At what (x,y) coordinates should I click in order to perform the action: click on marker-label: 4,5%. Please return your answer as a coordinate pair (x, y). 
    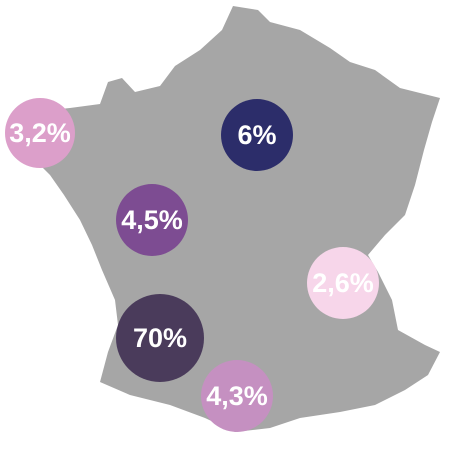
    Looking at the image, I should click on (152, 220).